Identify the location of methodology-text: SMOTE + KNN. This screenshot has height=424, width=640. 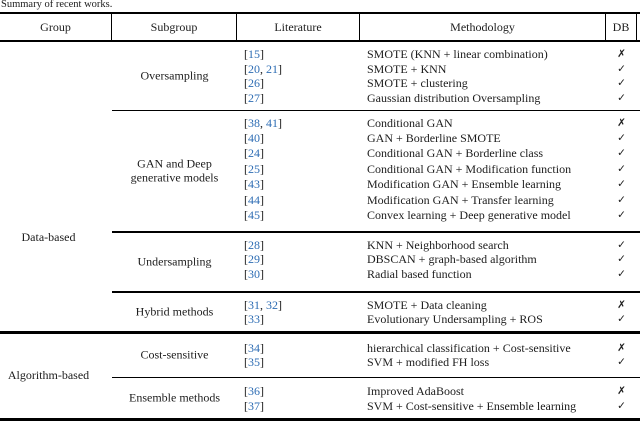
(407, 68).